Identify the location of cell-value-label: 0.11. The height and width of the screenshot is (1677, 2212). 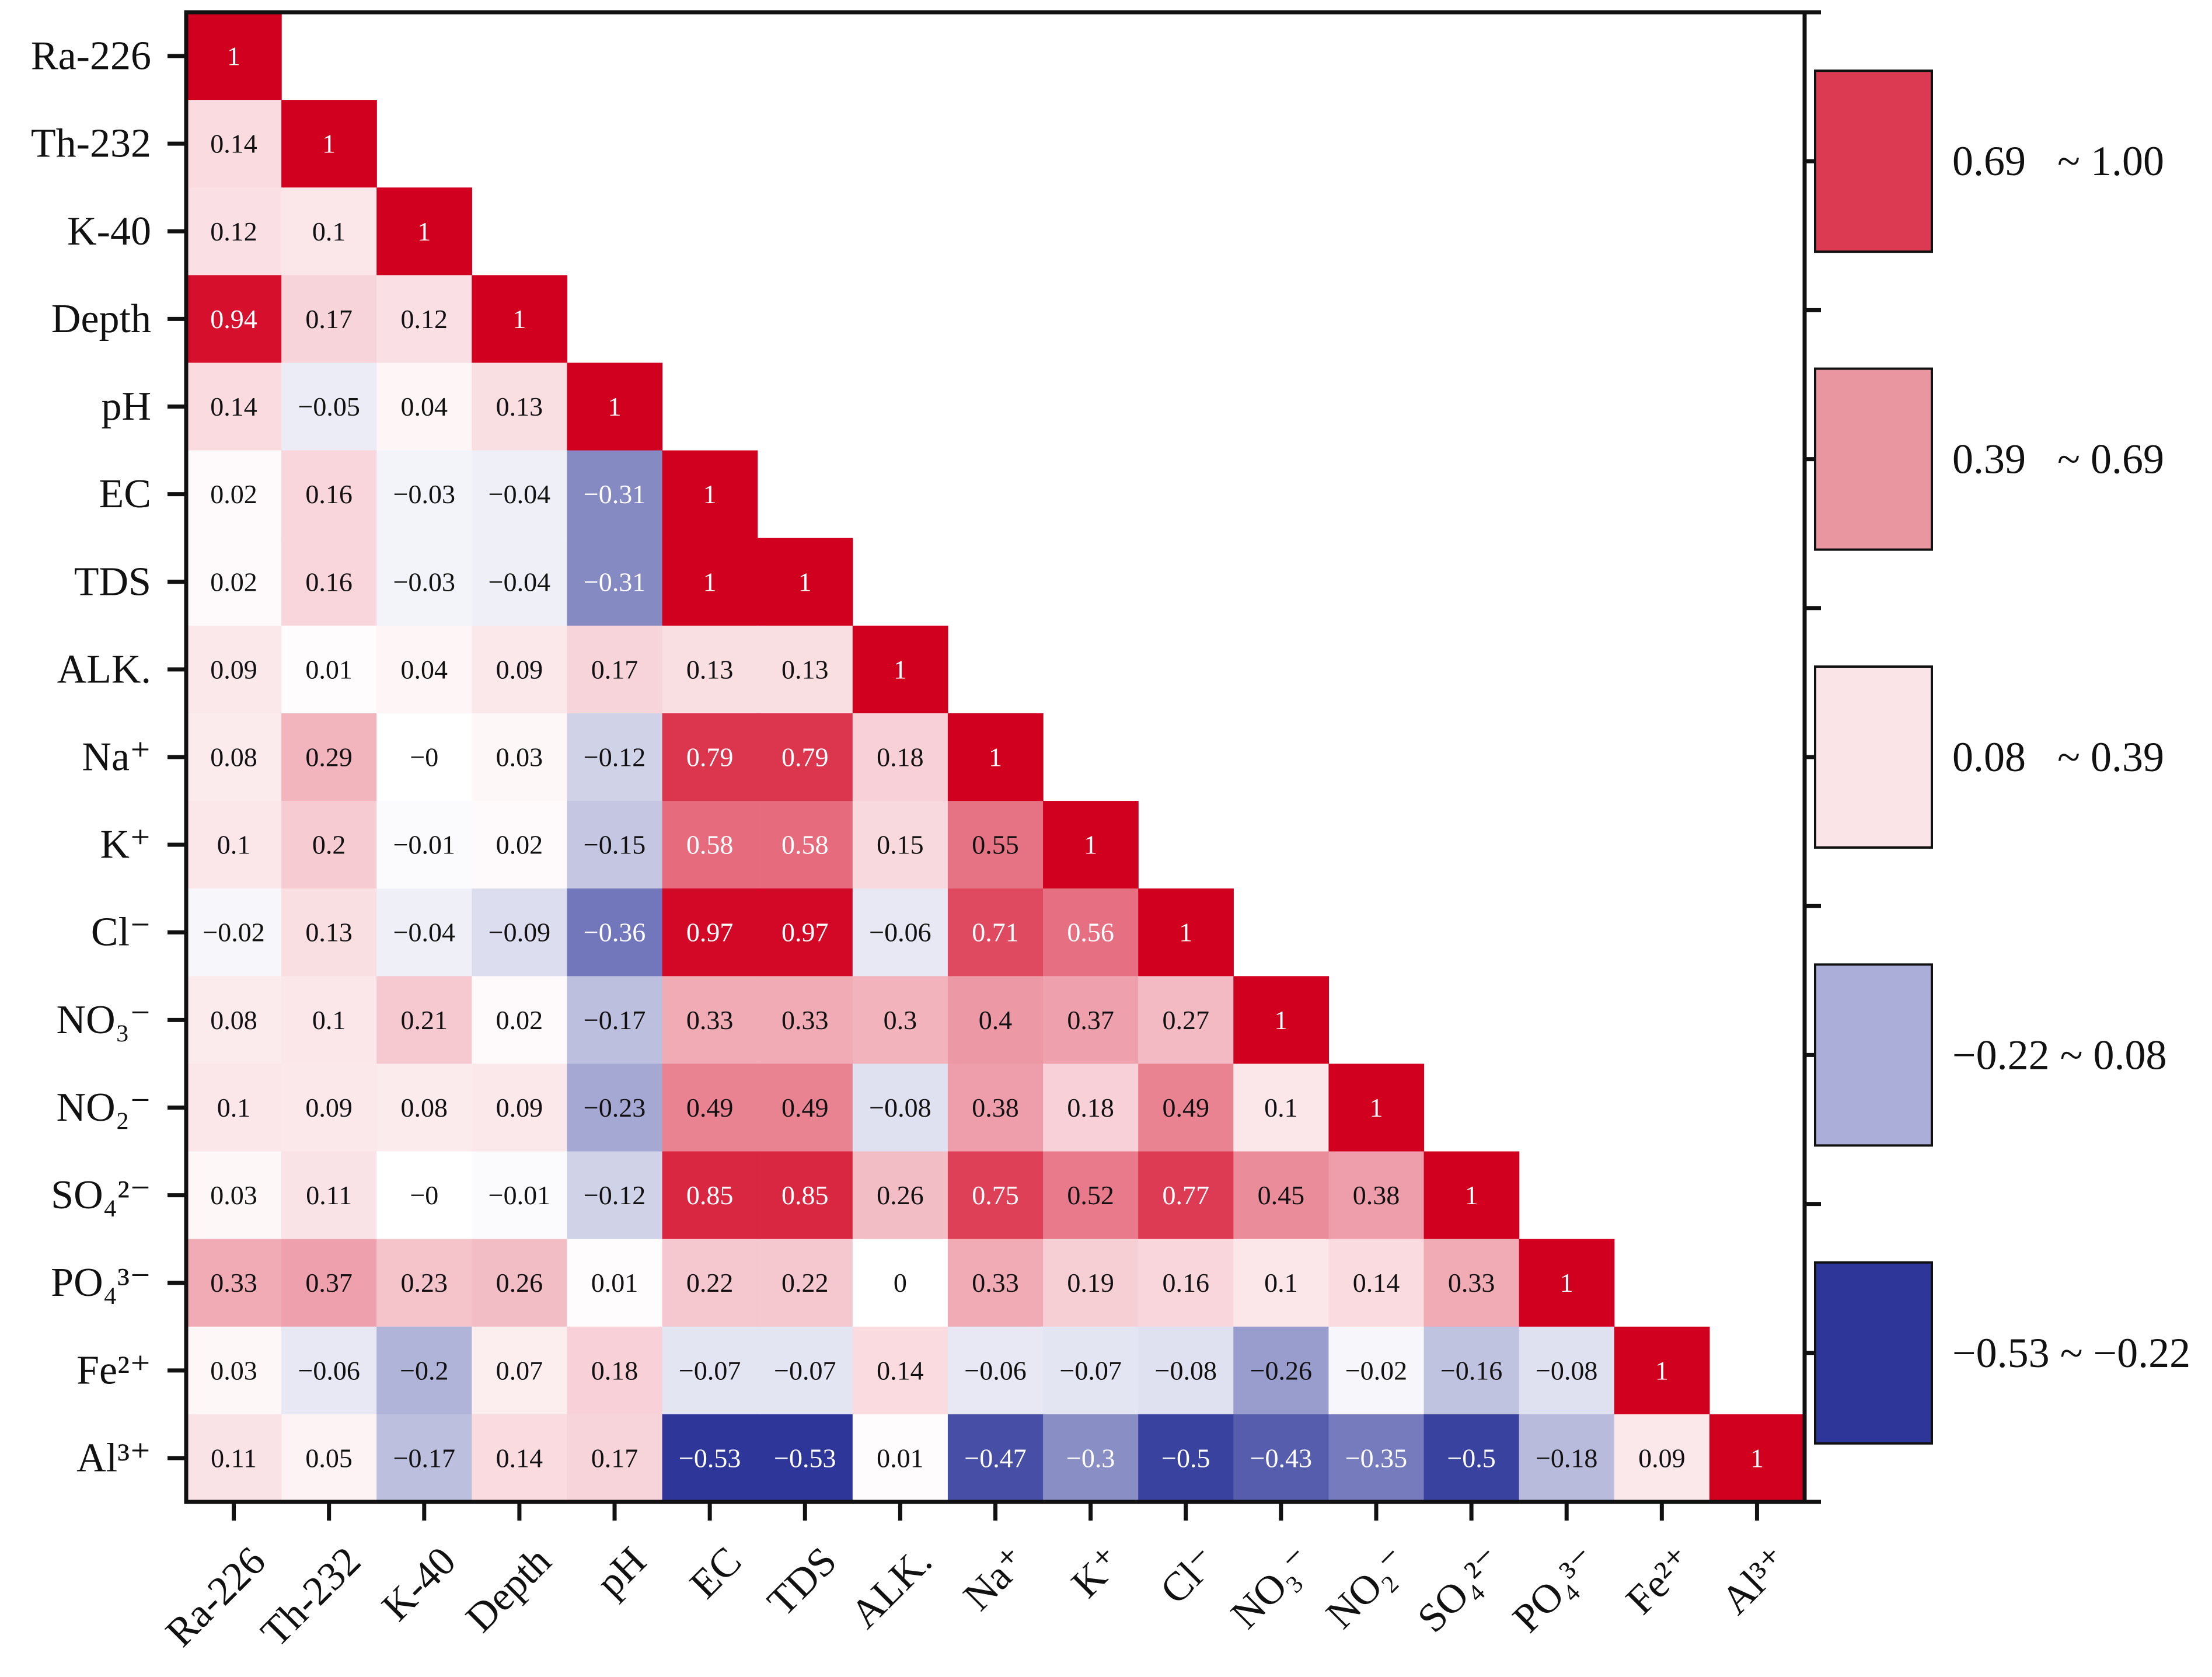
(234, 1458).